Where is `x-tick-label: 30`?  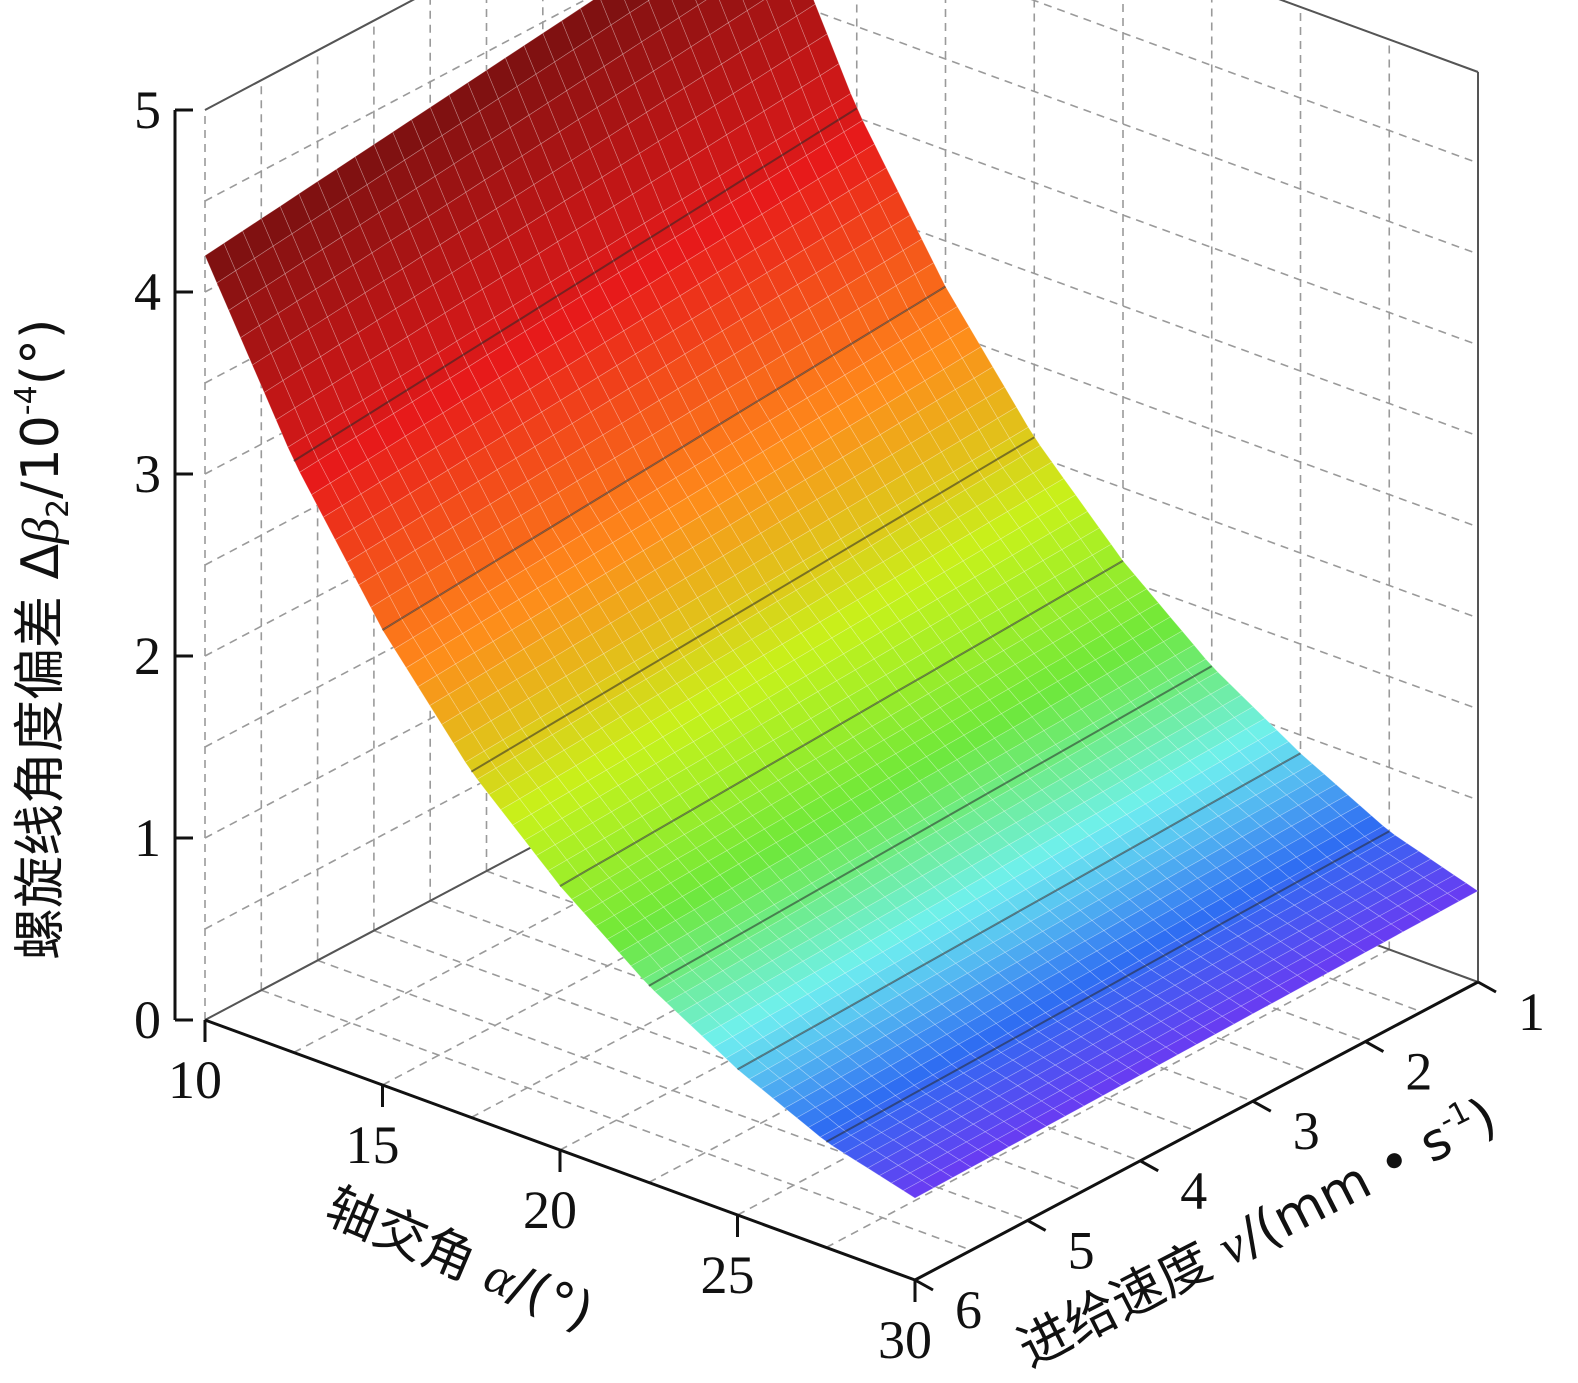 x-tick-label: 30 is located at coordinates (905, 1340).